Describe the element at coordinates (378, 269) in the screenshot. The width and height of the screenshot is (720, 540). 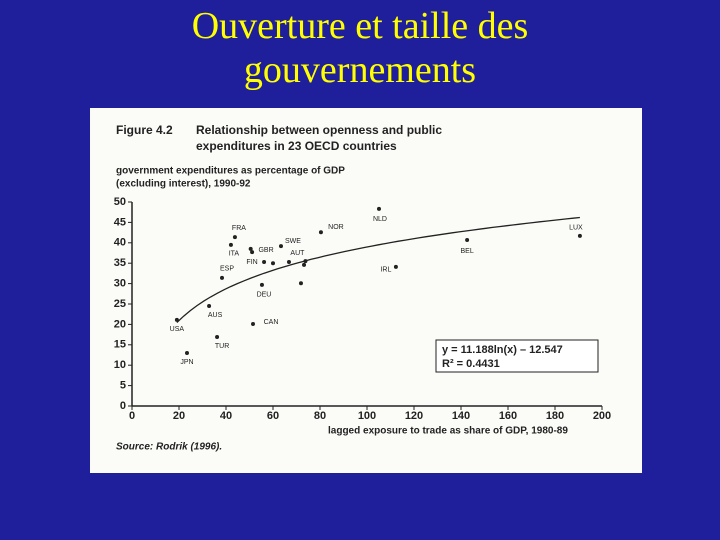
I see `trendline` at that location.